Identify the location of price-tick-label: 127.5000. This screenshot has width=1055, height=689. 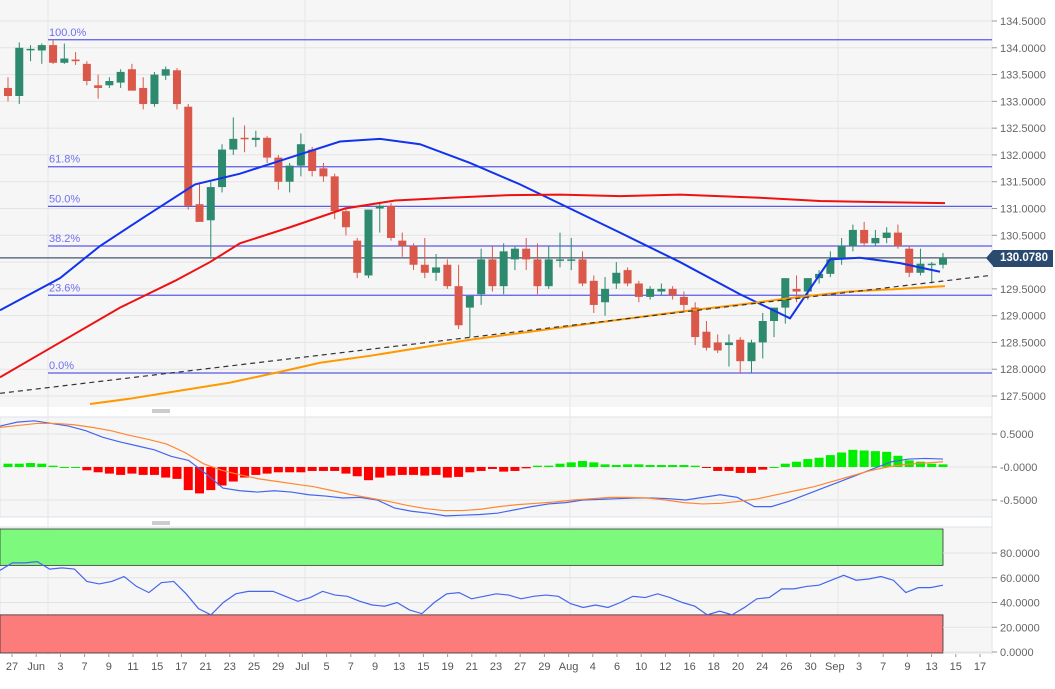
(1023, 397).